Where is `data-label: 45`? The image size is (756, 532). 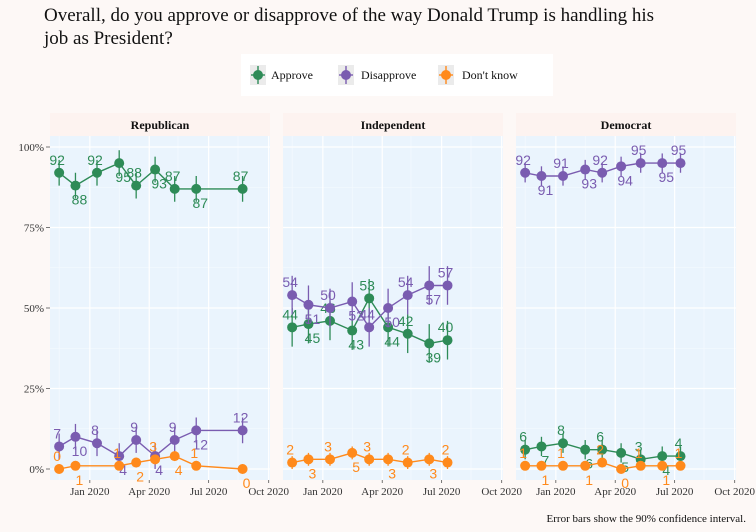
data-label: 45 is located at coordinates (313, 338).